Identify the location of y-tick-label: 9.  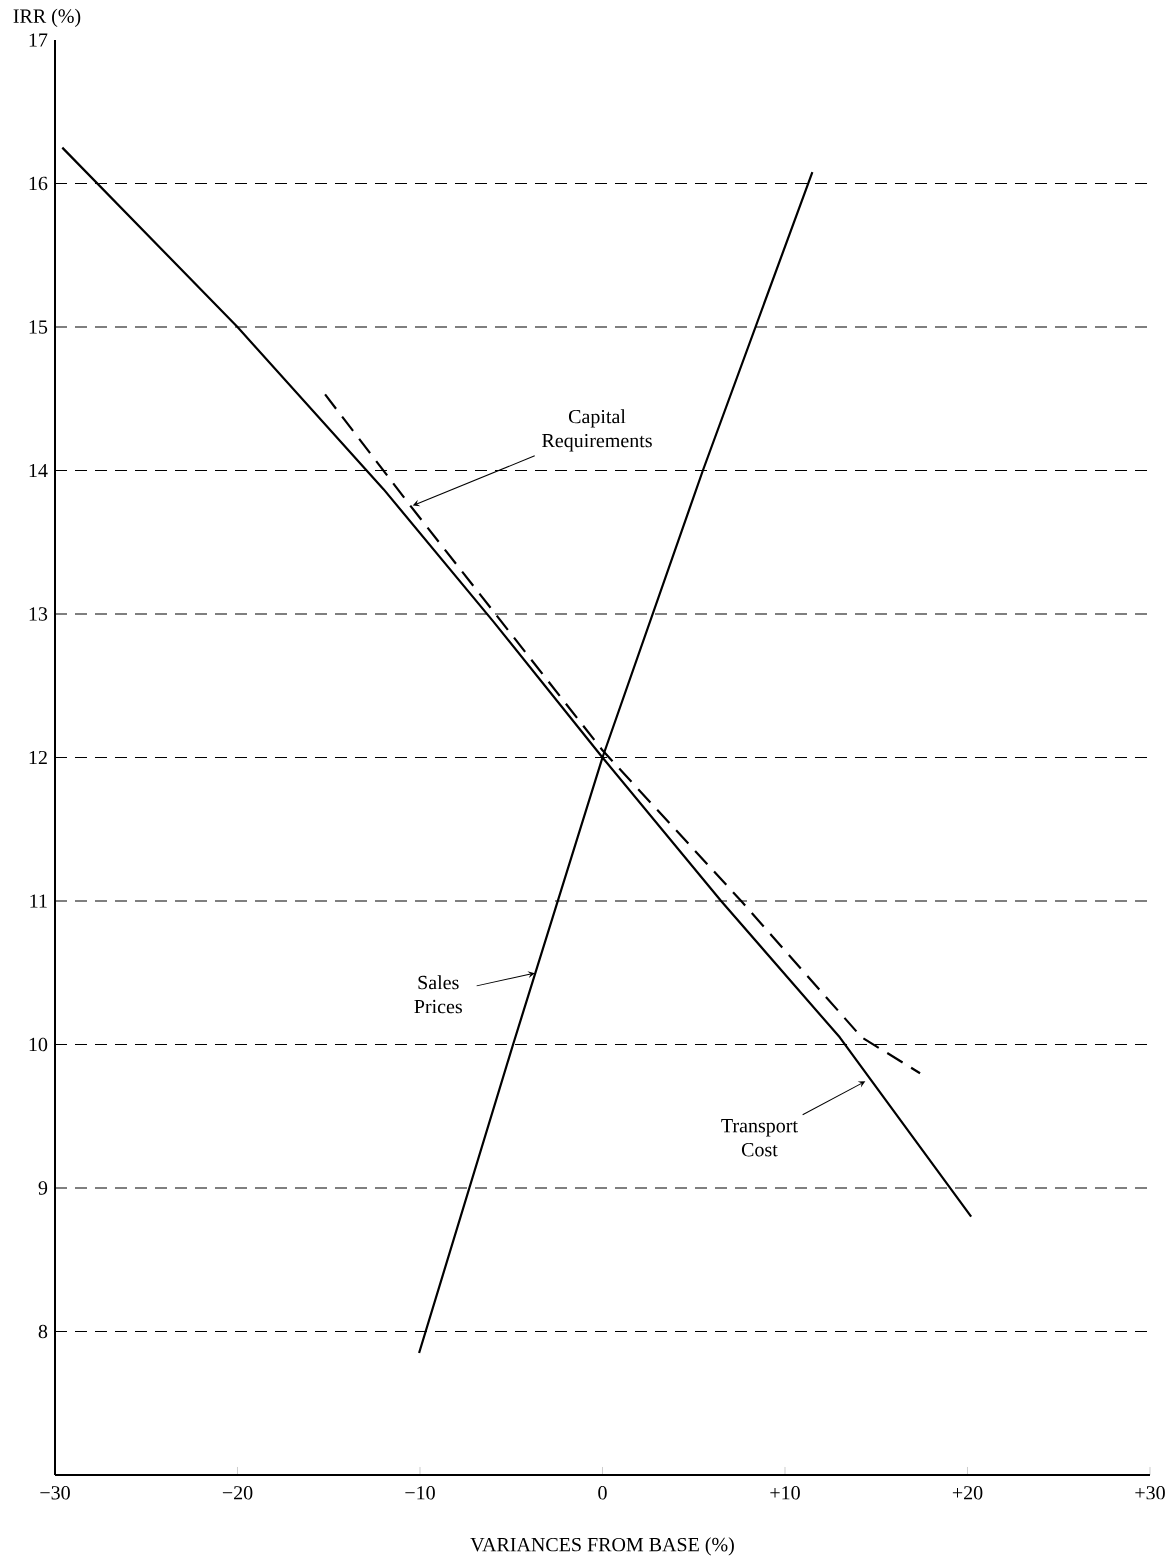
(43, 1188).